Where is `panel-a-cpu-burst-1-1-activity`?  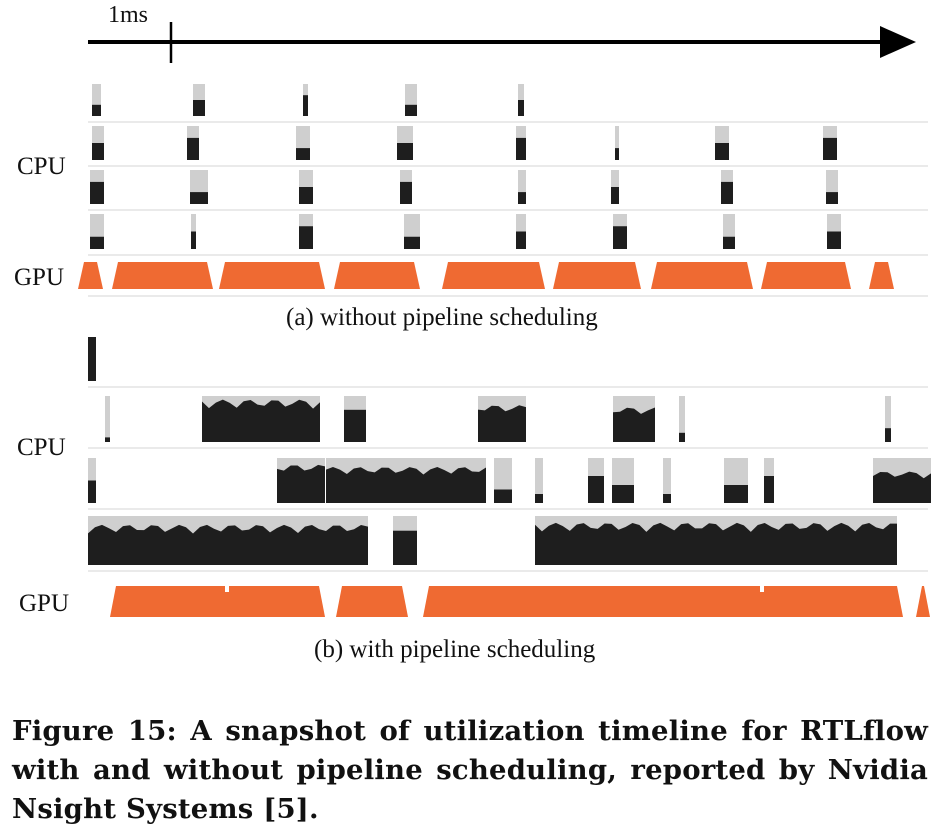
panel-a-cpu-burst-1-1-activity is located at coordinates (193, 148).